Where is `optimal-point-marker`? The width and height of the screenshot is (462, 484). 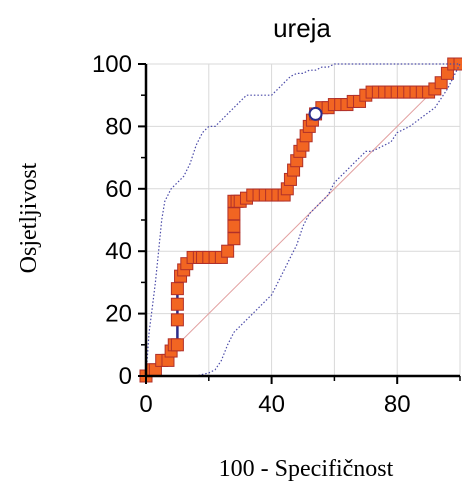 optimal-point-marker is located at coordinates (315, 113).